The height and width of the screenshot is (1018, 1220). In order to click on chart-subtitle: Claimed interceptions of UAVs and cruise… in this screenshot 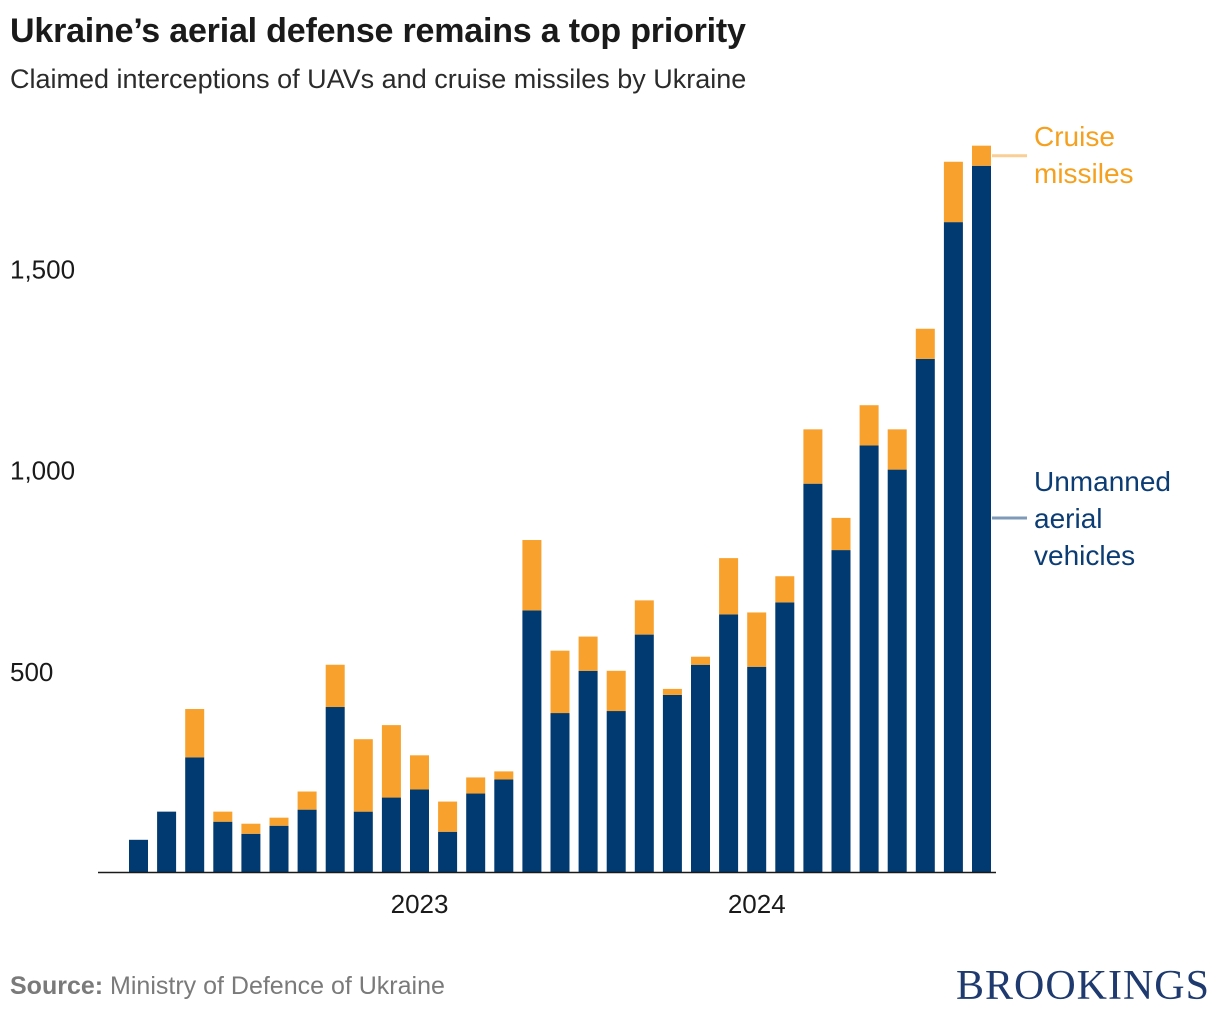, I will do `click(378, 79)`.